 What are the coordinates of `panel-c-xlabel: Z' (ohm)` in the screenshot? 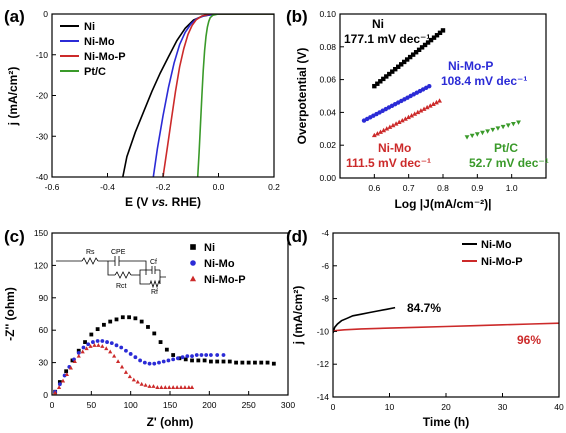 It's located at (170, 422).